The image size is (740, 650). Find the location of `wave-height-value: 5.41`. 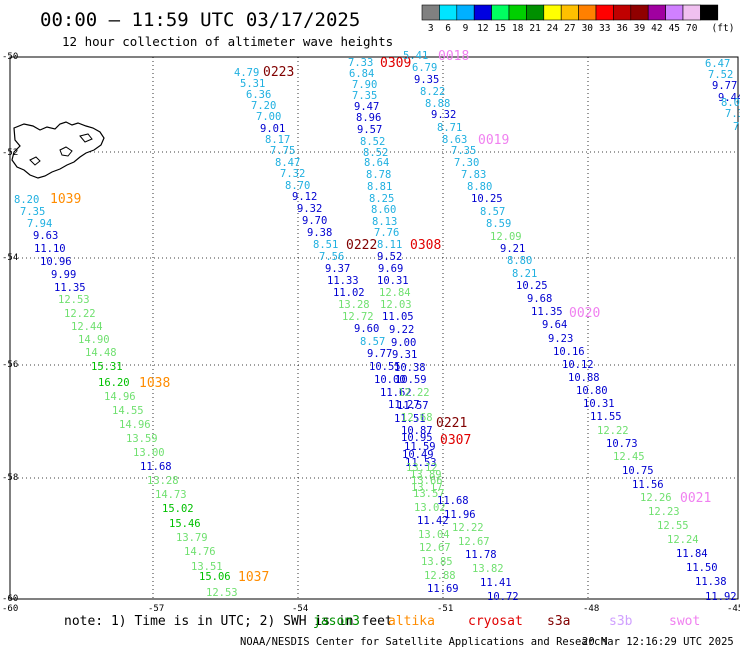

wave-height-value: 5.41 is located at coordinates (415, 56).